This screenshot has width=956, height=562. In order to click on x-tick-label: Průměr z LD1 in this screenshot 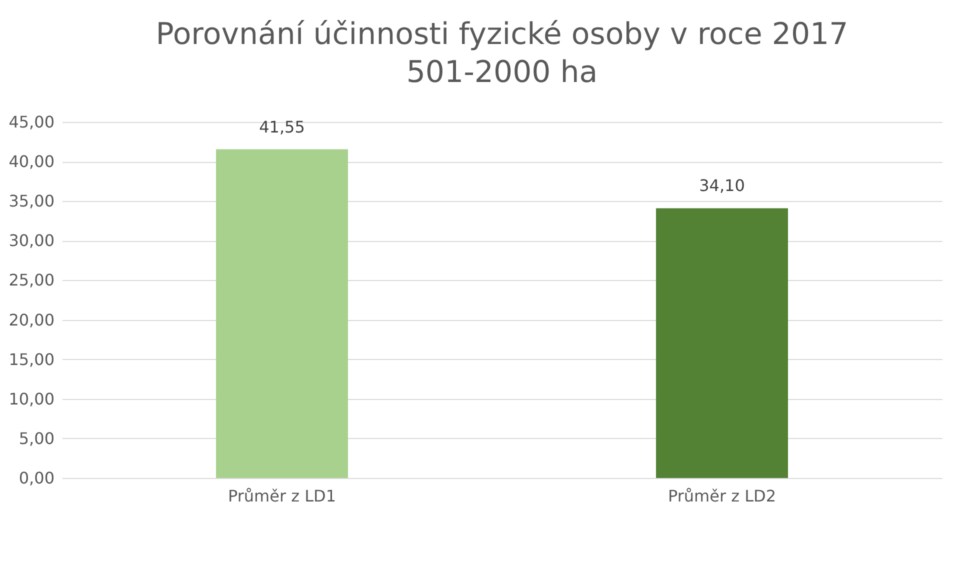, I will do `click(282, 496)`.